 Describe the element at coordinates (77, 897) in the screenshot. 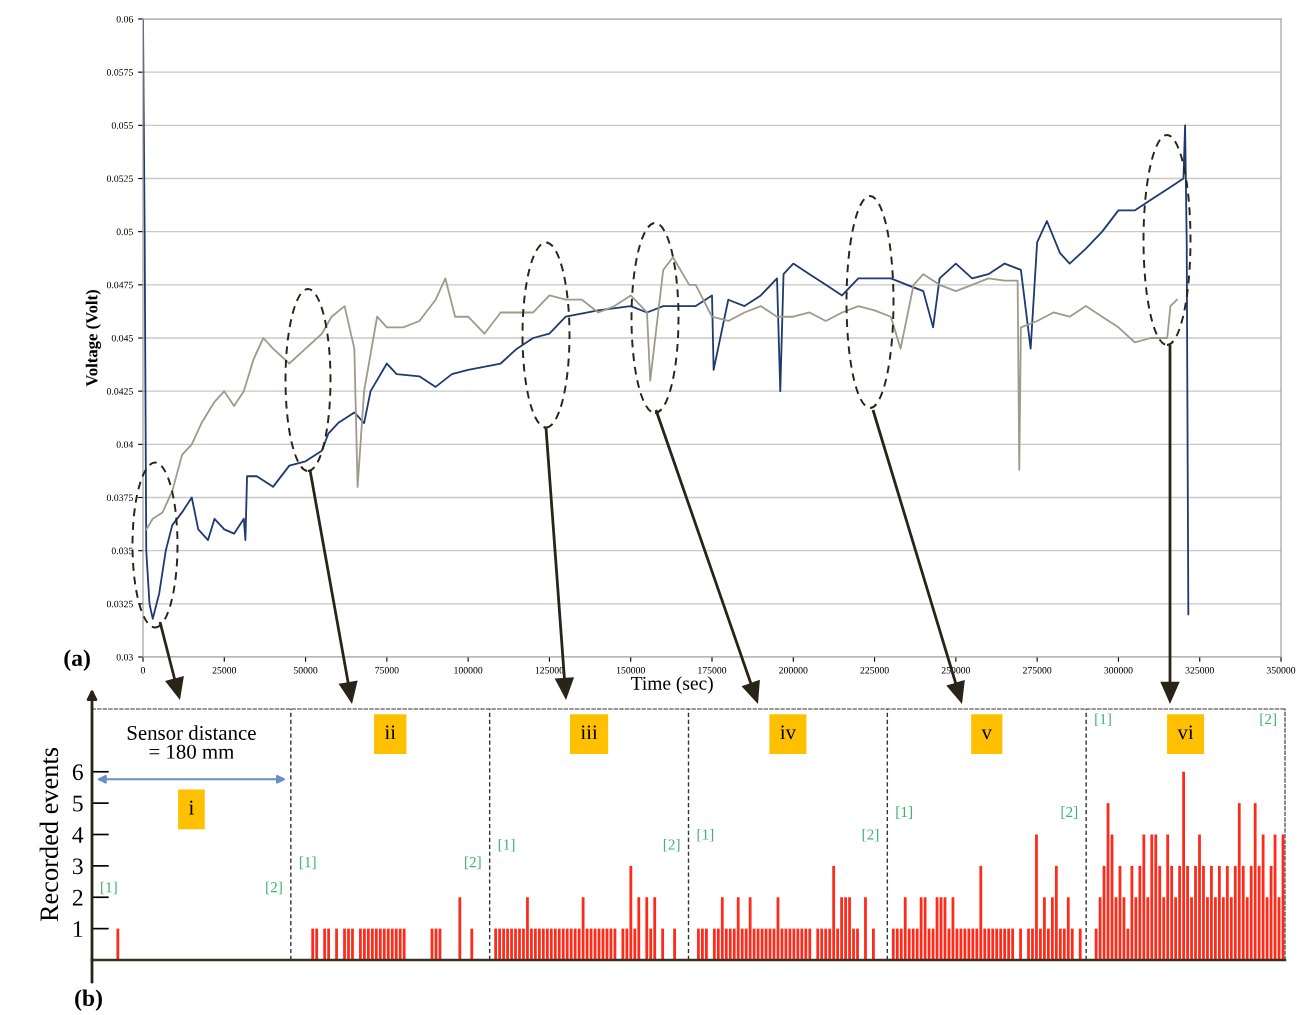

I see `y-tick-label: 2` at that location.